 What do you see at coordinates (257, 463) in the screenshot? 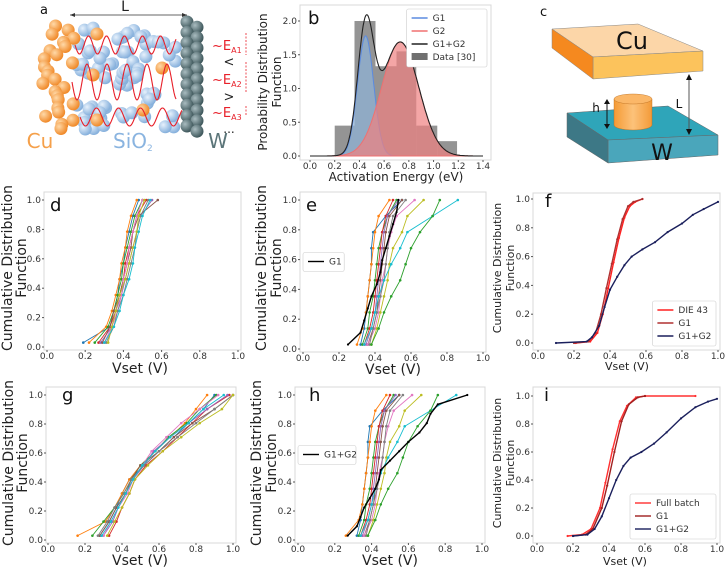
I see `y-axis-label: Cumulative Distribution` at bounding box center [257, 463].